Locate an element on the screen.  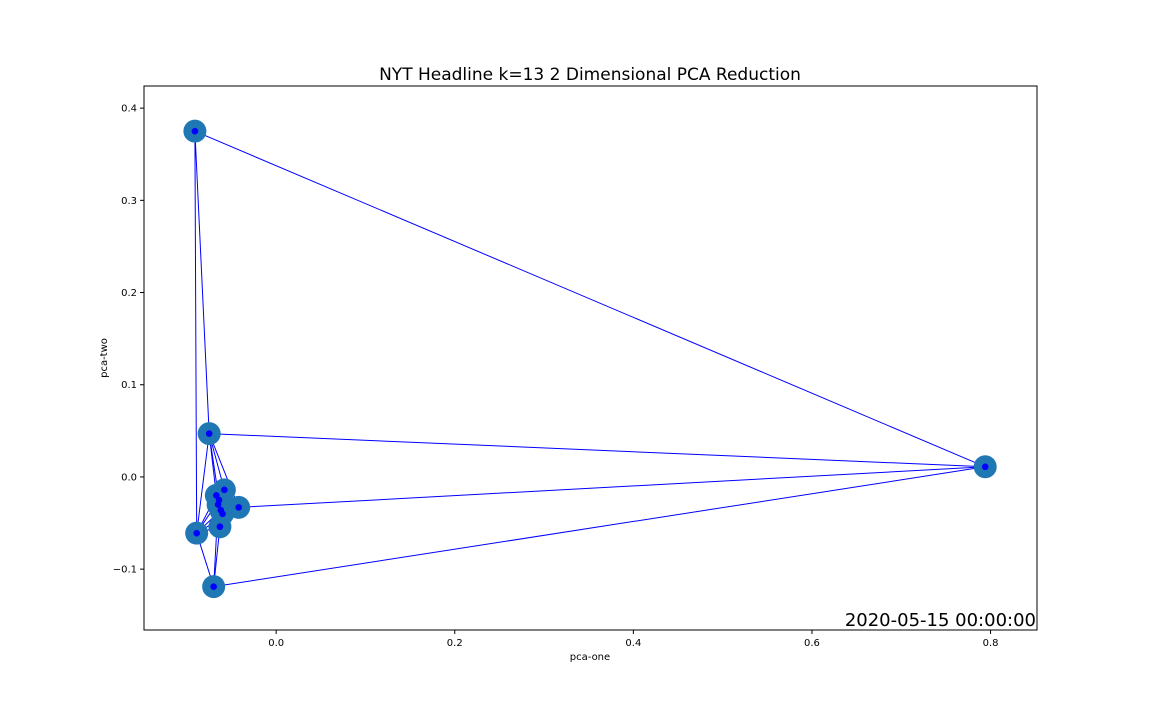
x-tick-label: 0.0 is located at coordinates (276, 643).